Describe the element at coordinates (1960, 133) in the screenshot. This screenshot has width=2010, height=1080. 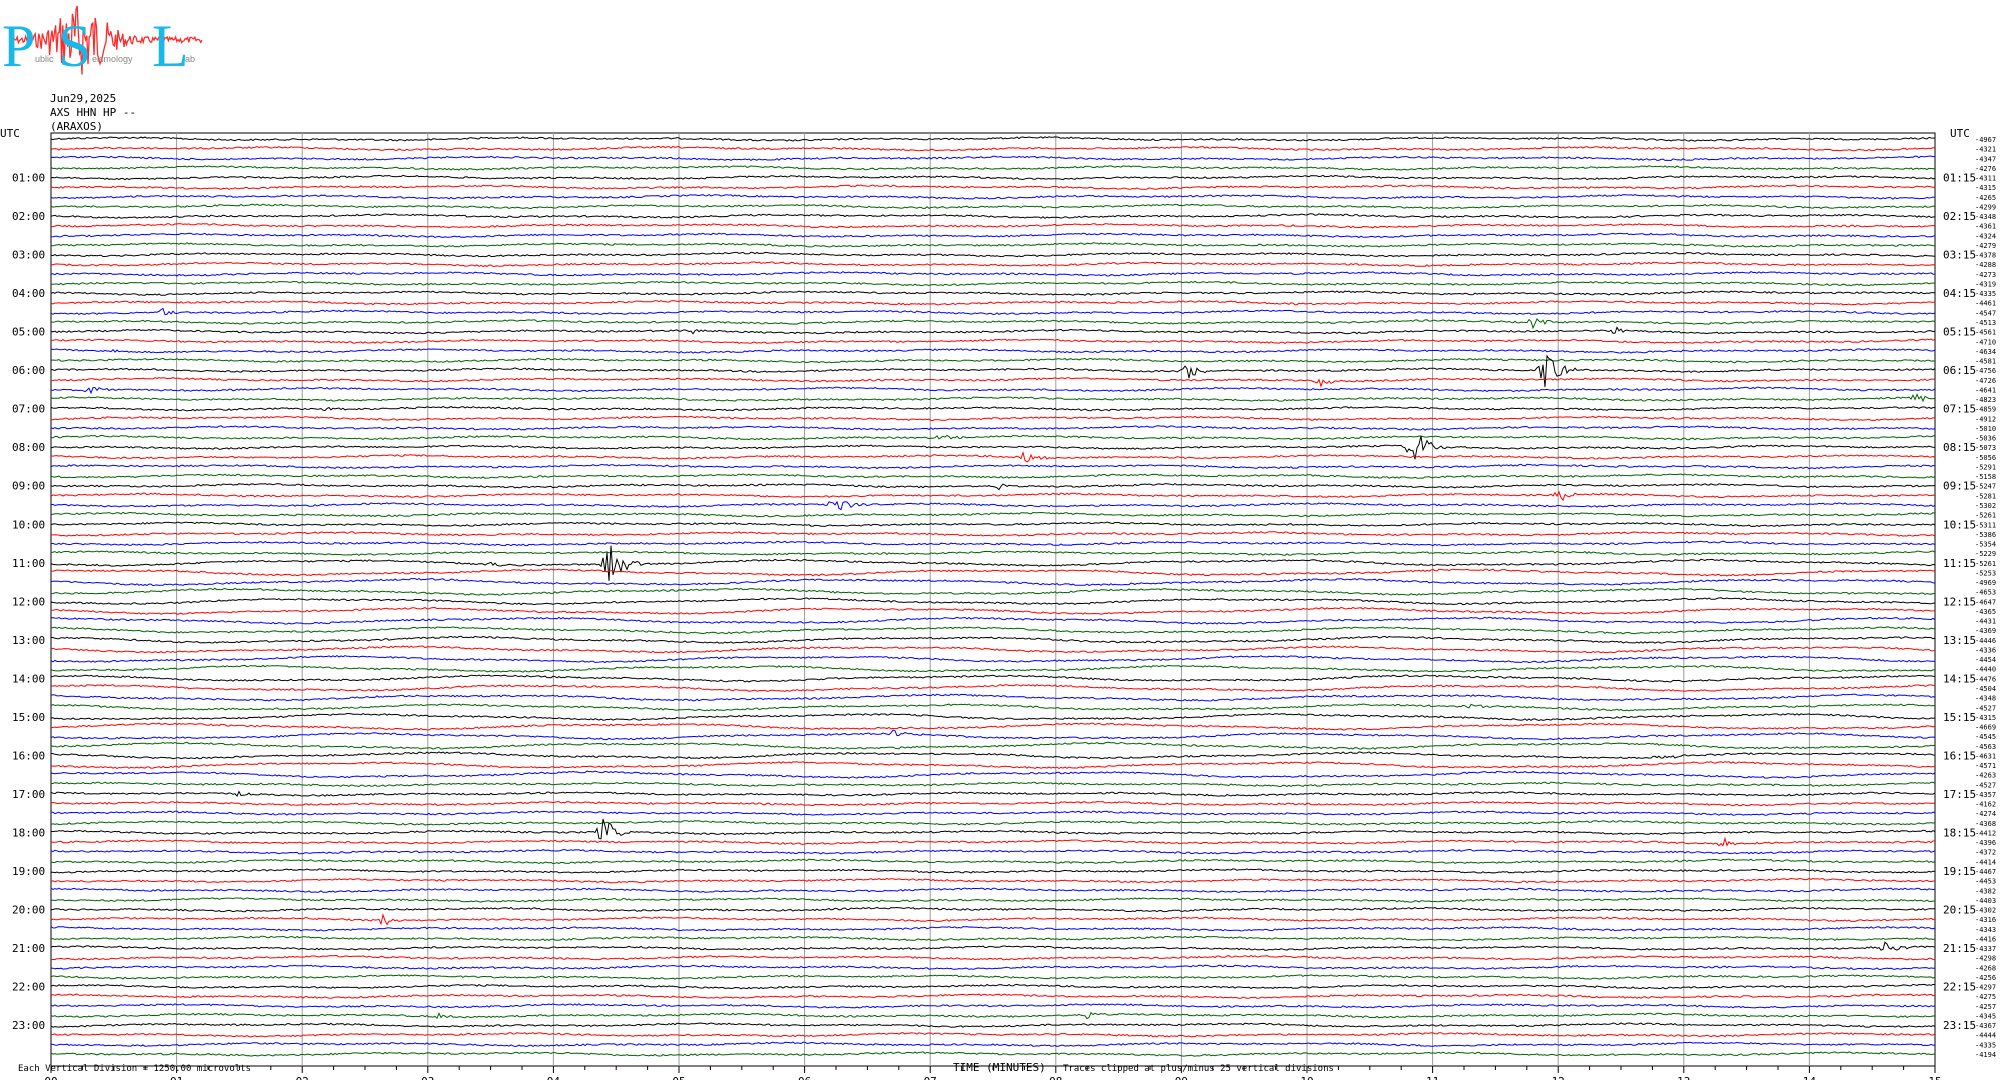
I see `utc-label-right: UTC` at that location.